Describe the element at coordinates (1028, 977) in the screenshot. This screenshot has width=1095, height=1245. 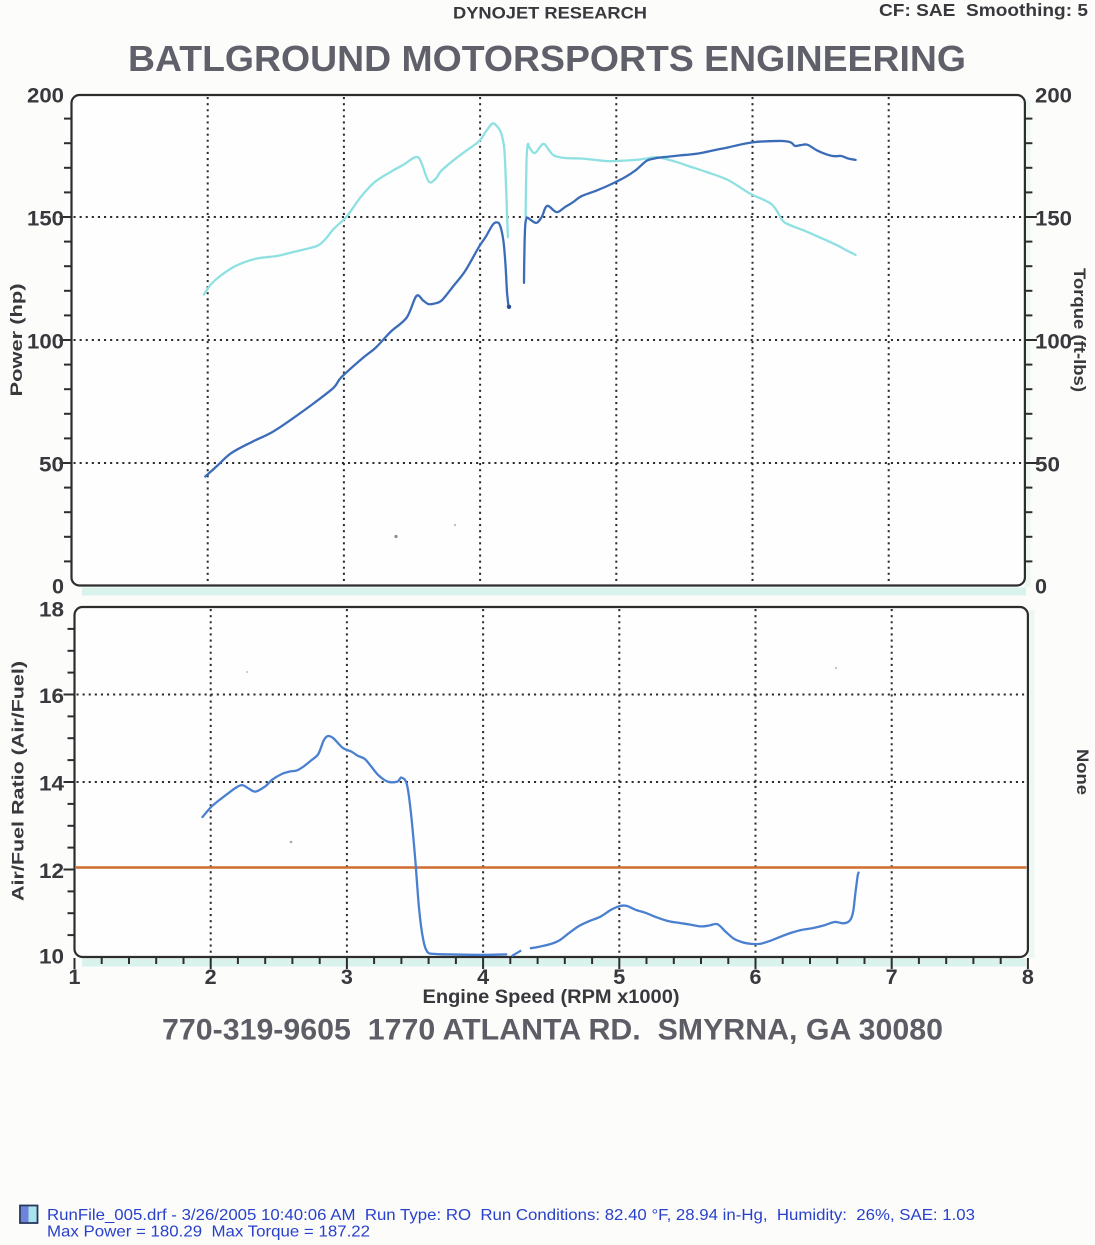
I see `svg-text: 8` at that location.